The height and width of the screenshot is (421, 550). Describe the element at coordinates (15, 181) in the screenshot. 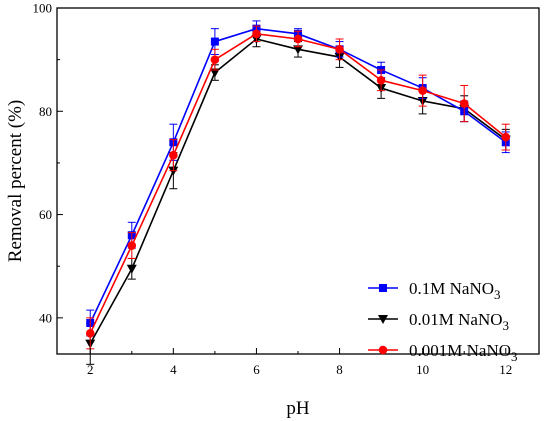

I see `y-axis-title: Removal percent (%)` at that location.